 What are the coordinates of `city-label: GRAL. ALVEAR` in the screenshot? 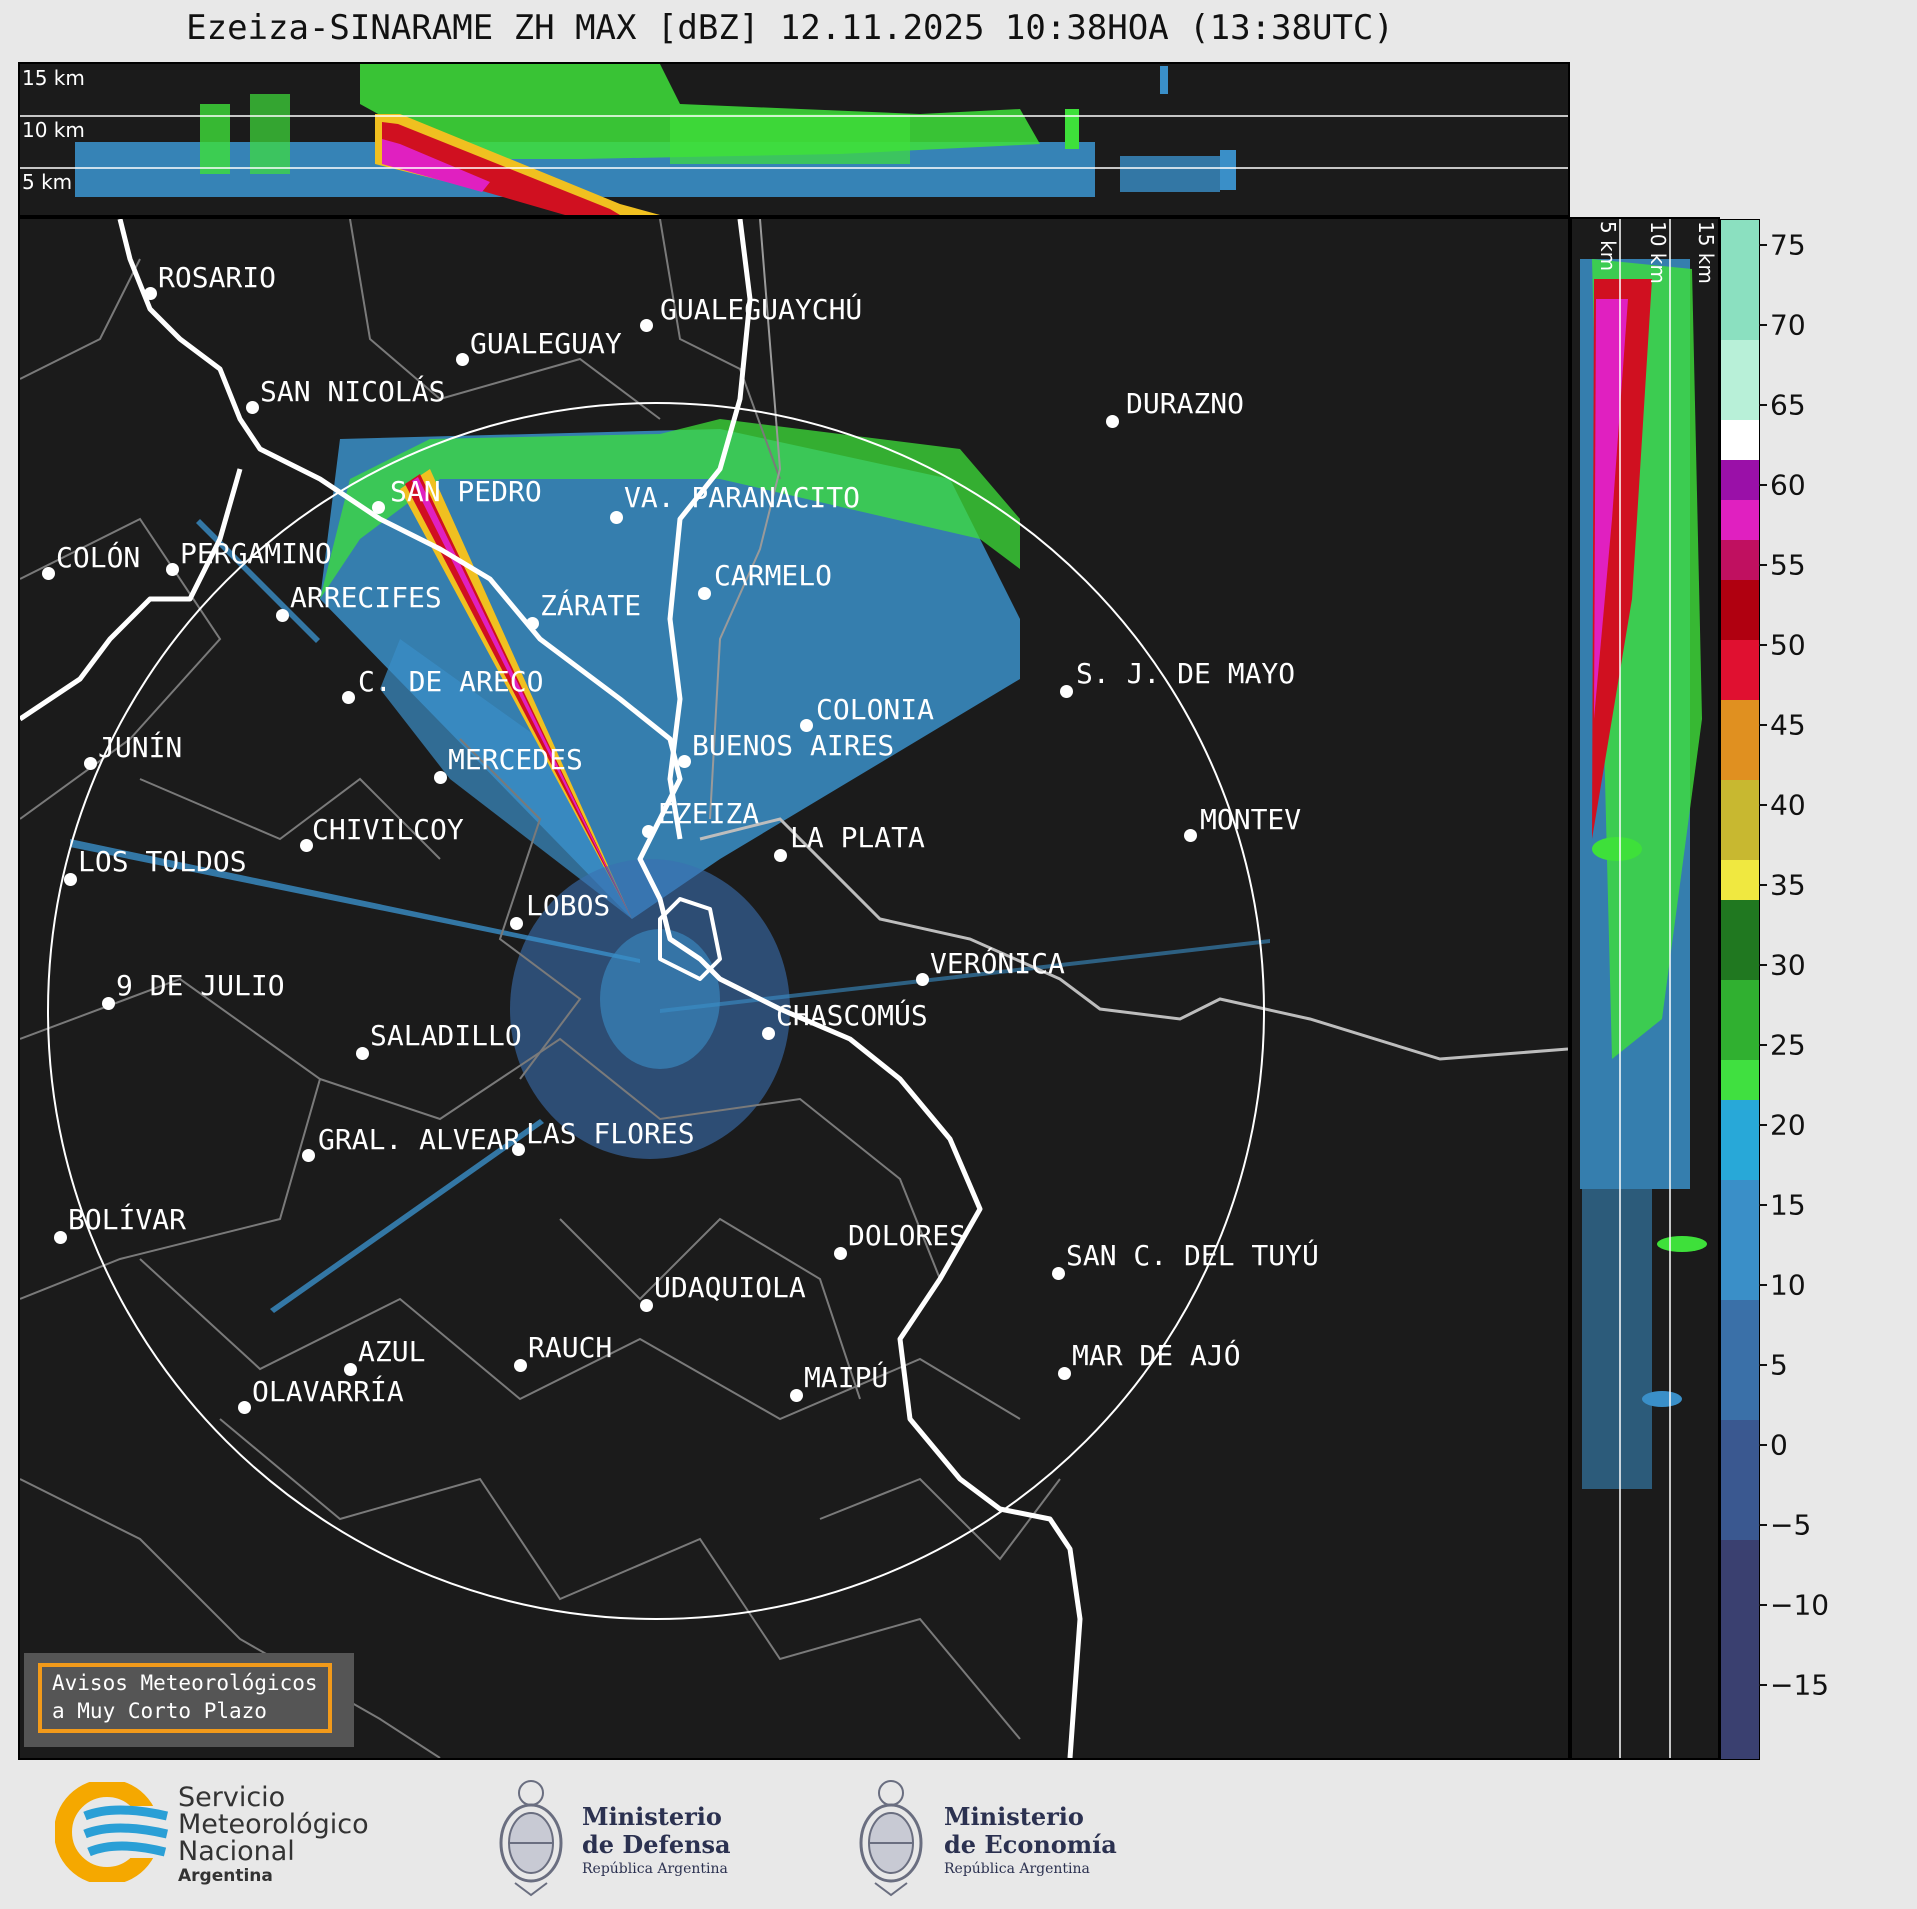 It's located at (419, 1139).